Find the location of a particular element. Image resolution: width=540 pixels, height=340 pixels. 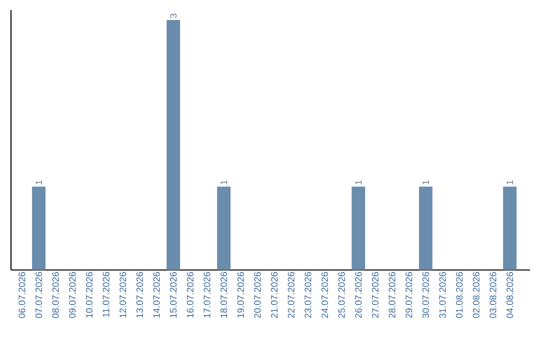

x-tick-label: 18.07.2026 is located at coordinates (224, 295).